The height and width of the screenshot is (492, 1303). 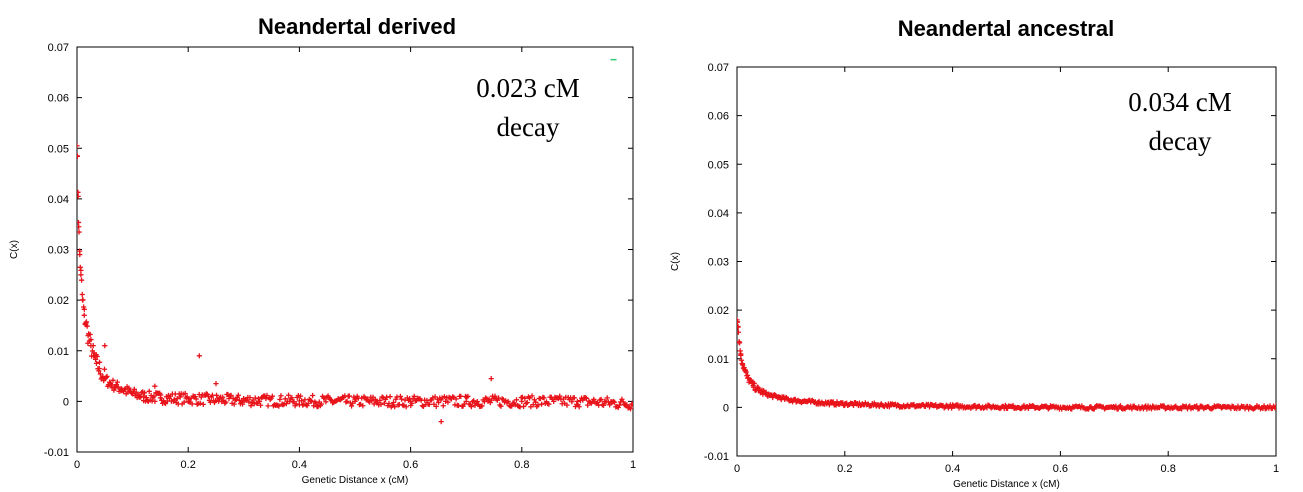 What do you see at coordinates (718, 165) in the screenshot?
I see `y-tick-label: 0.05` at bounding box center [718, 165].